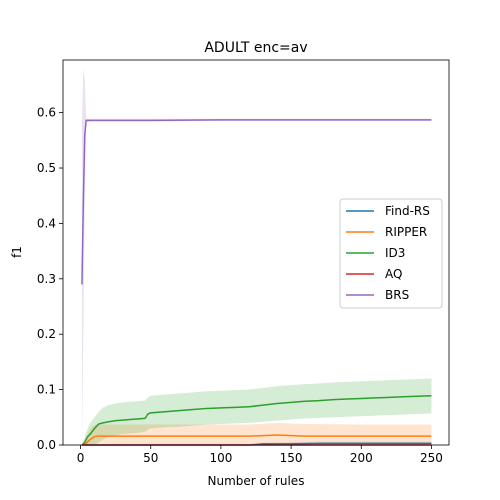 The height and width of the screenshot is (500, 500). Describe the element at coordinates (256, 443) in the screenshot. I see `band-find-rs` at that location.